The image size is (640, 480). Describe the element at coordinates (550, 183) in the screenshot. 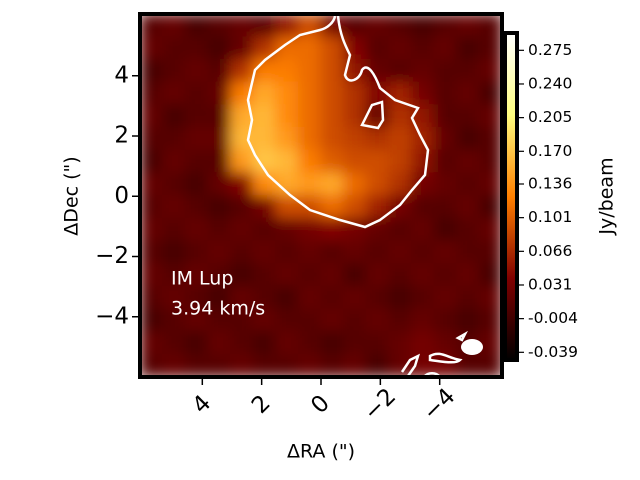

I see `colorbar-tick-label: 0.136` at that location.